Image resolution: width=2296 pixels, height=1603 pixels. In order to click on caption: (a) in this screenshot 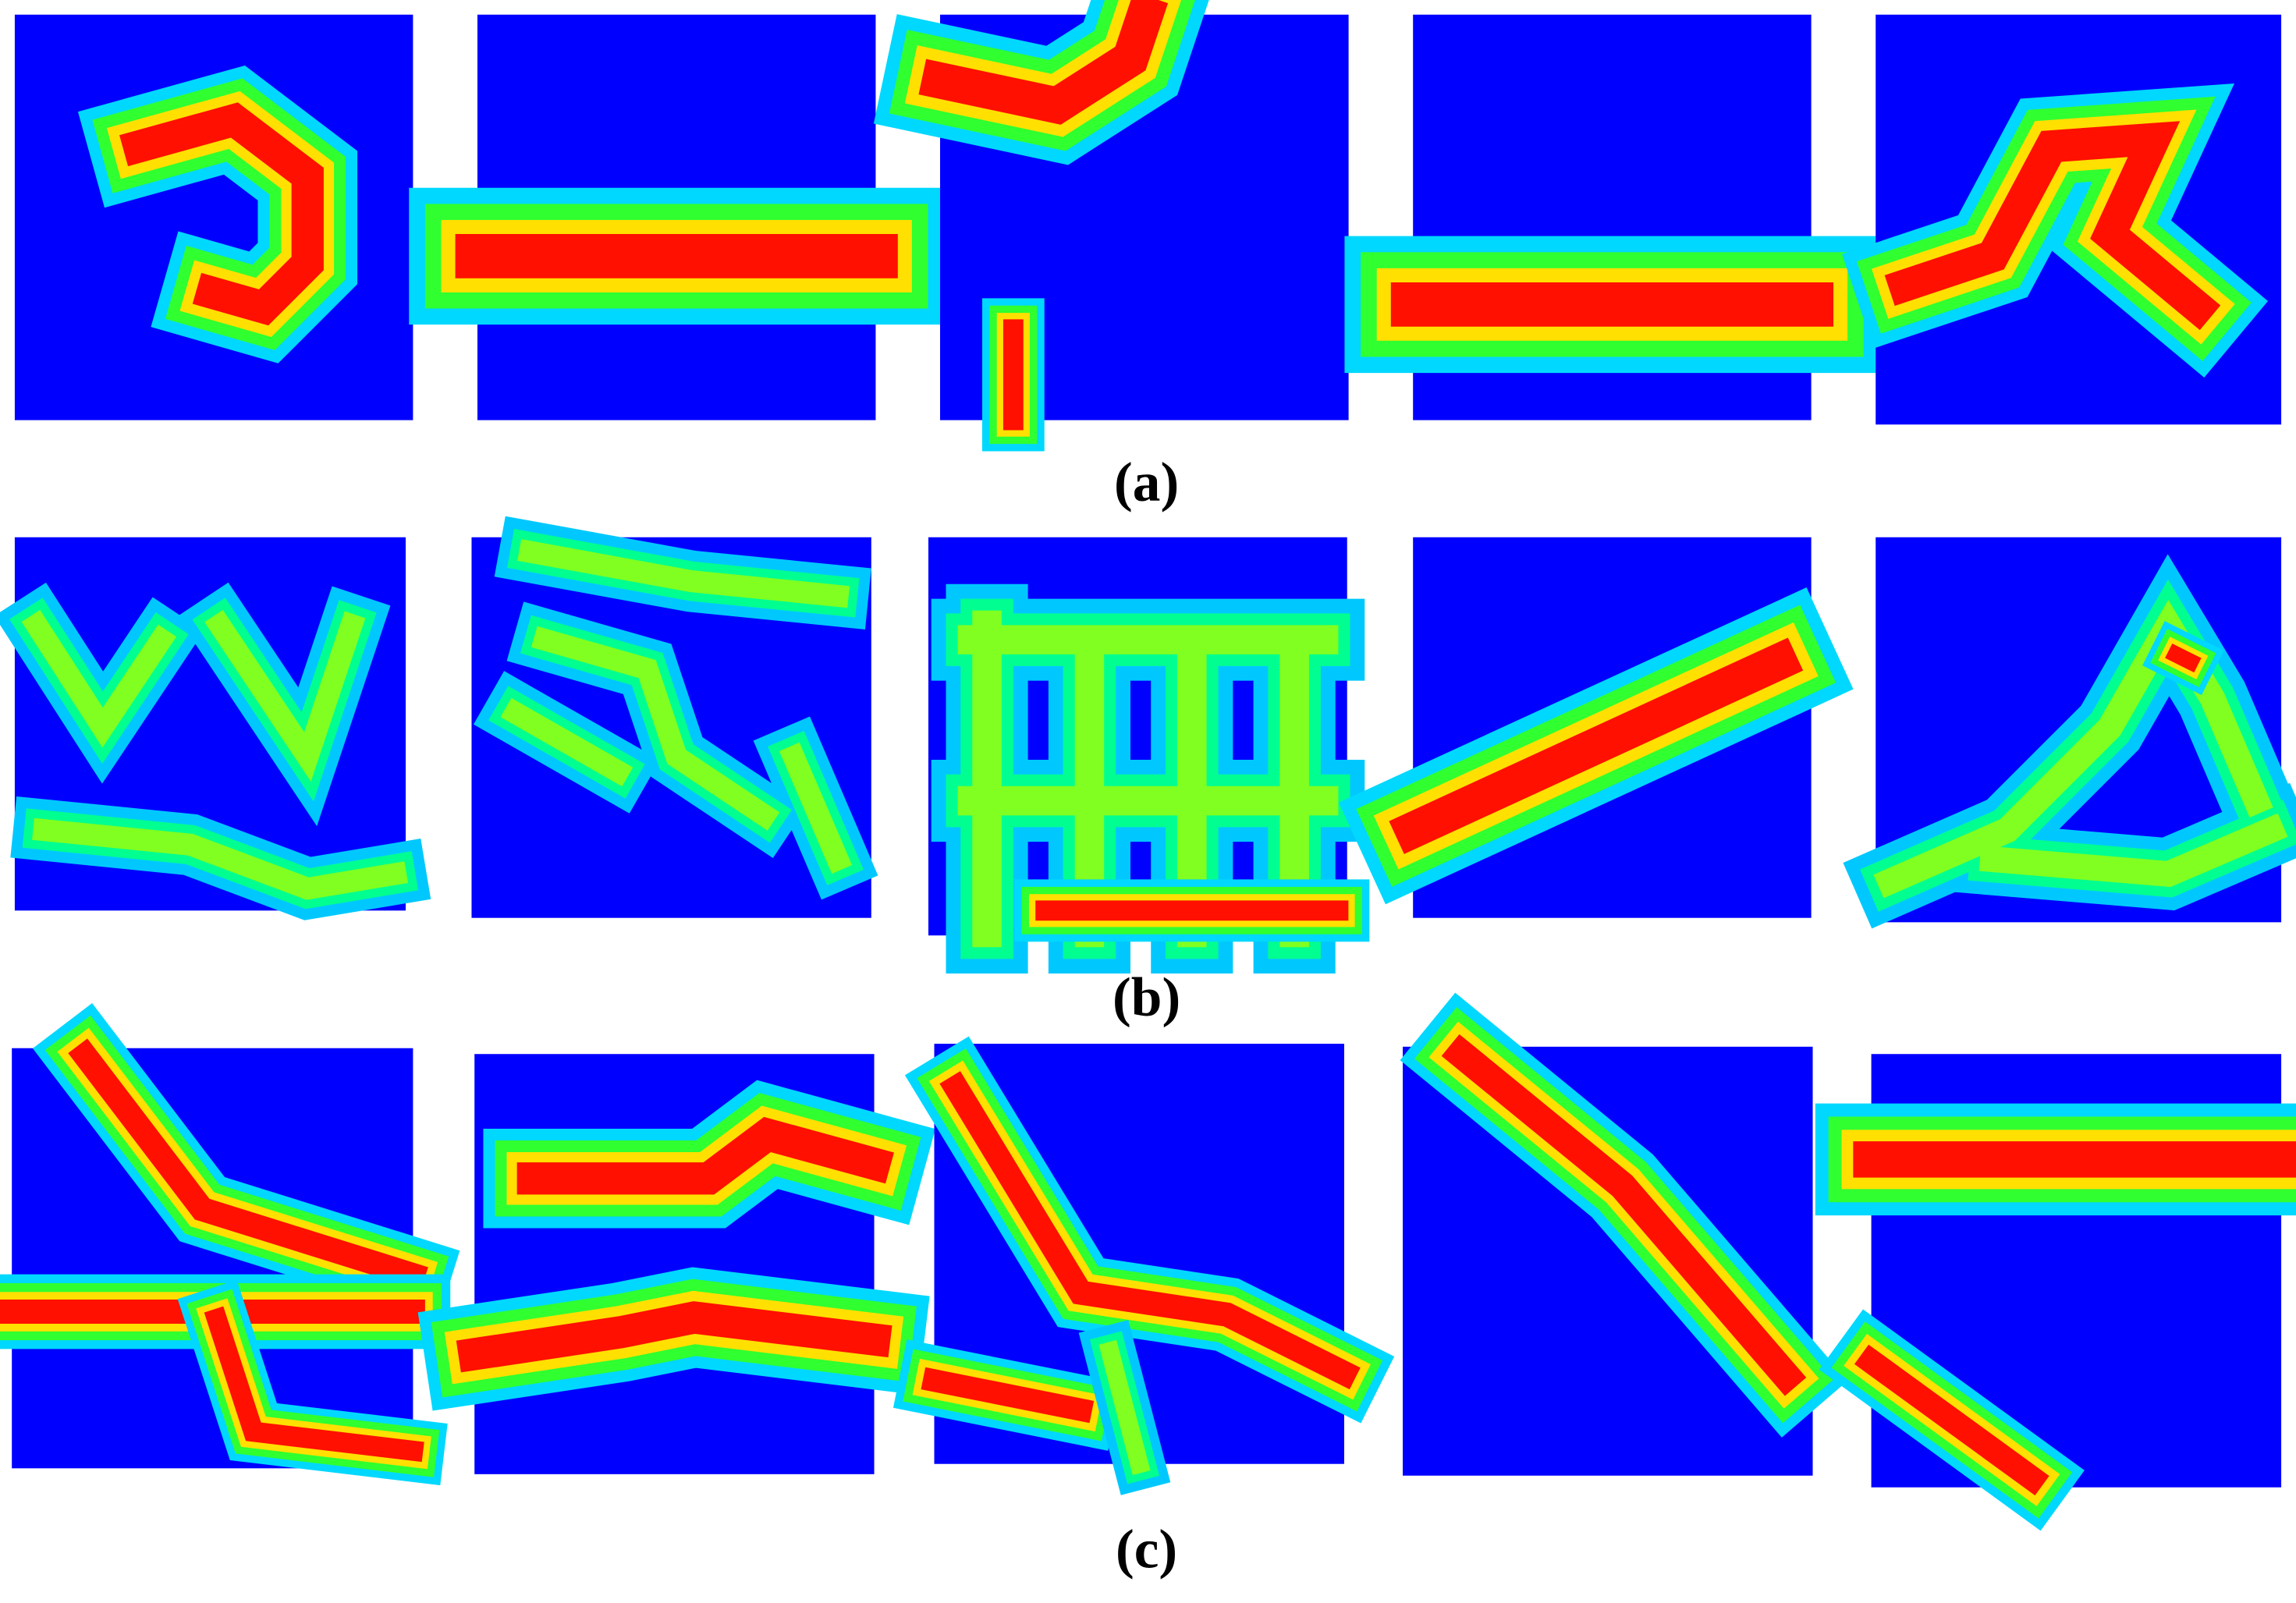, I will do `click(1147, 481)`.